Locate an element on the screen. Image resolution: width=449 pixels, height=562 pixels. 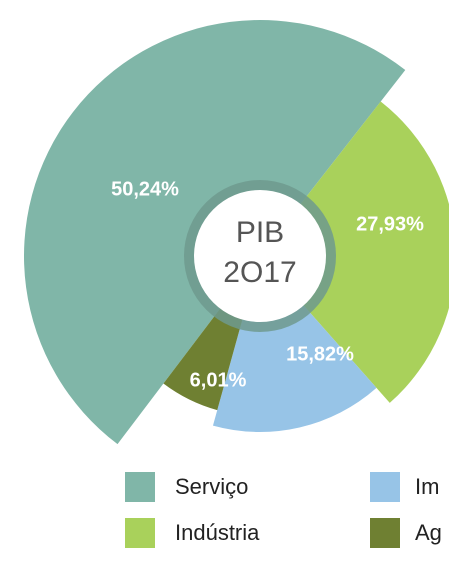
center-text: 2O17 is located at coordinates (259, 272).